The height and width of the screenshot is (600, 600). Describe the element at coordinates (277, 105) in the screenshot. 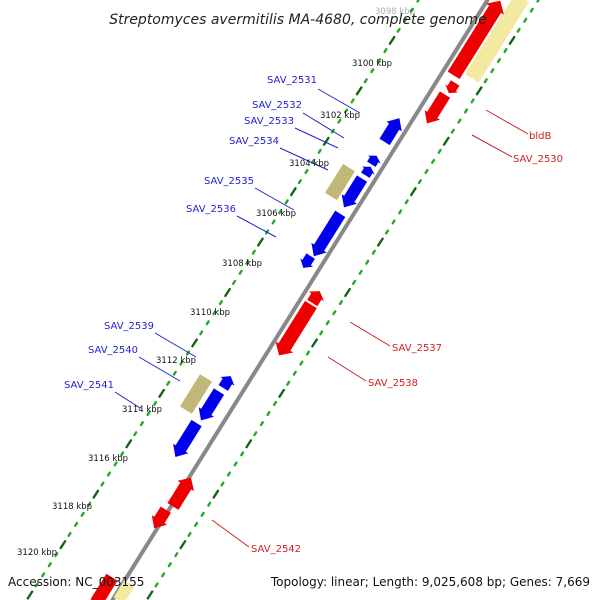

I see `gene-label-forward: SAV_2532` at that location.